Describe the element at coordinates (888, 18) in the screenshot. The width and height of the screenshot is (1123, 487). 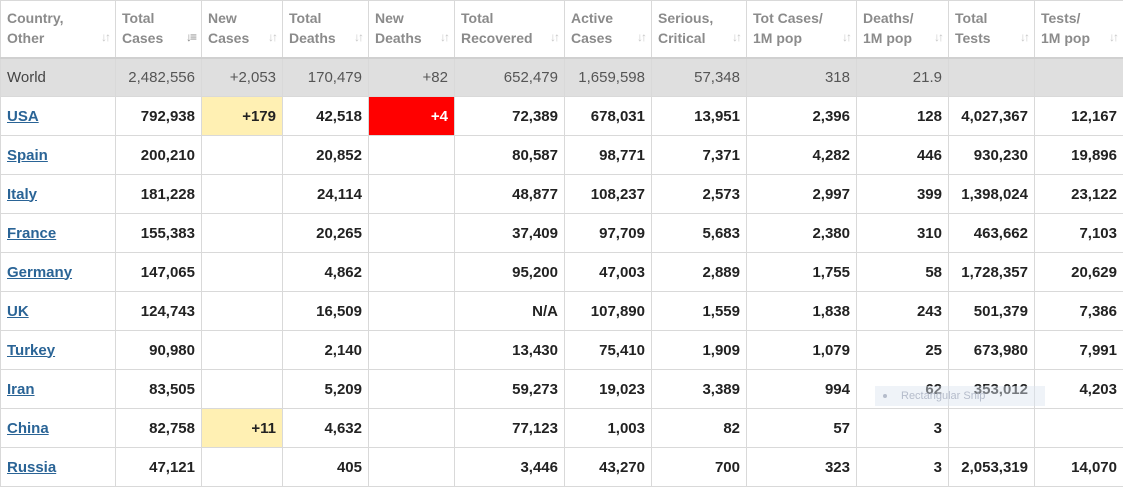
I see `header-label-line: Deaths/` at that location.